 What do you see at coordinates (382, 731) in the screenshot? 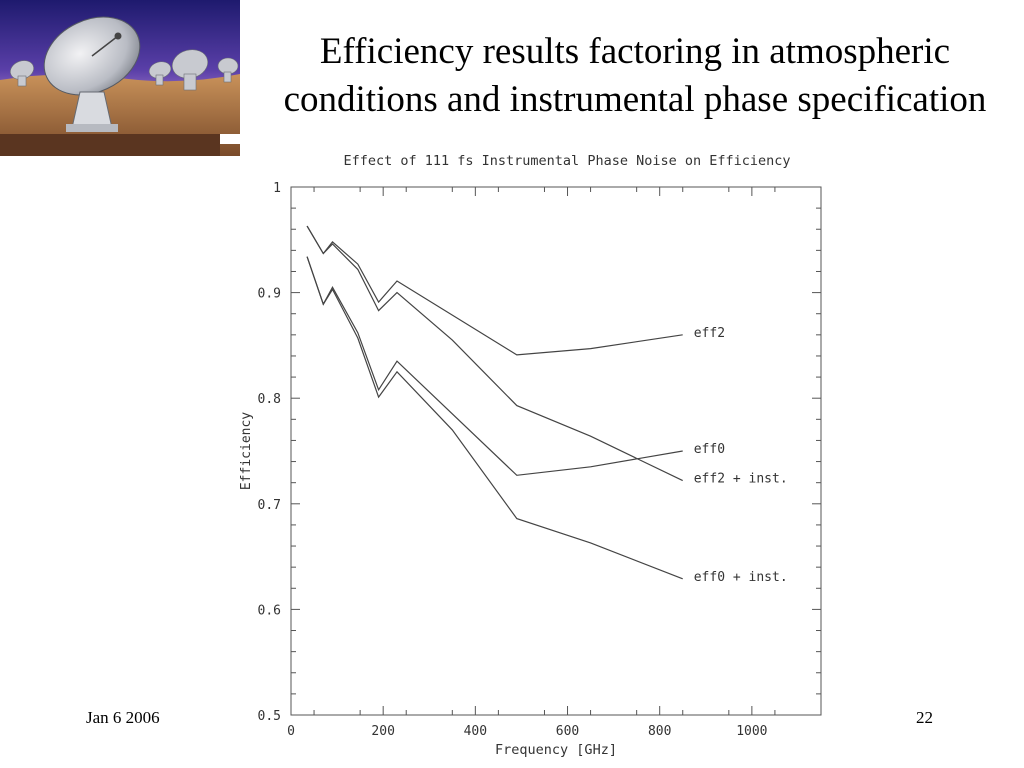
I see `x-tick-label: 200` at bounding box center [382, 731].